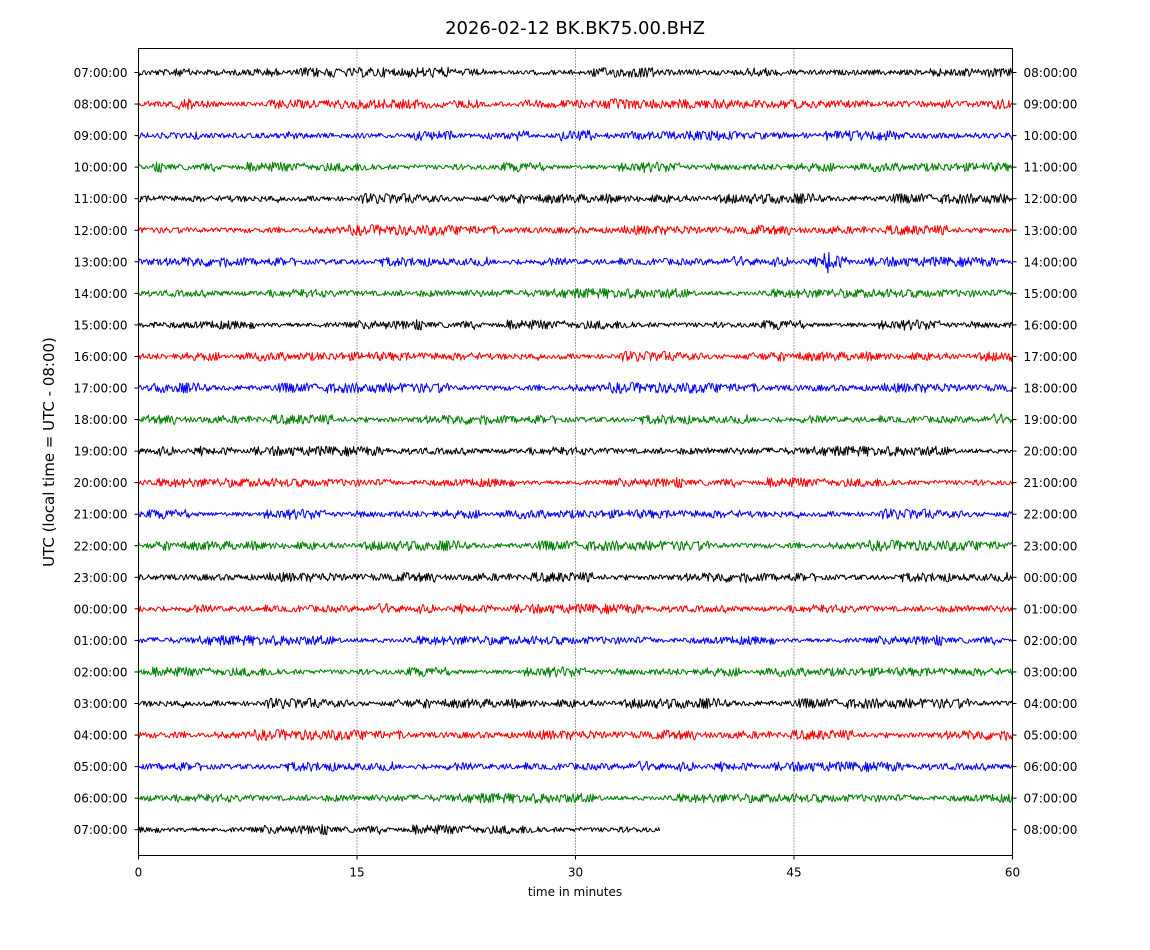 Image resolution: width=1150 pixels, height=950 pixels. Describe the element at coordinates (1051, 168) in the screenshot. I see `right-hour-label: 11:00:00` at that location.